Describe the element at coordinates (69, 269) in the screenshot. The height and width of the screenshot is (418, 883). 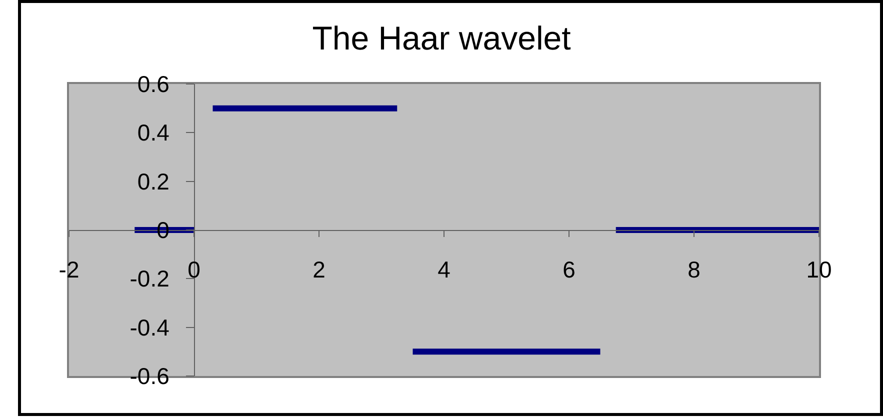
I see `x-tick-label: -2` at that location.